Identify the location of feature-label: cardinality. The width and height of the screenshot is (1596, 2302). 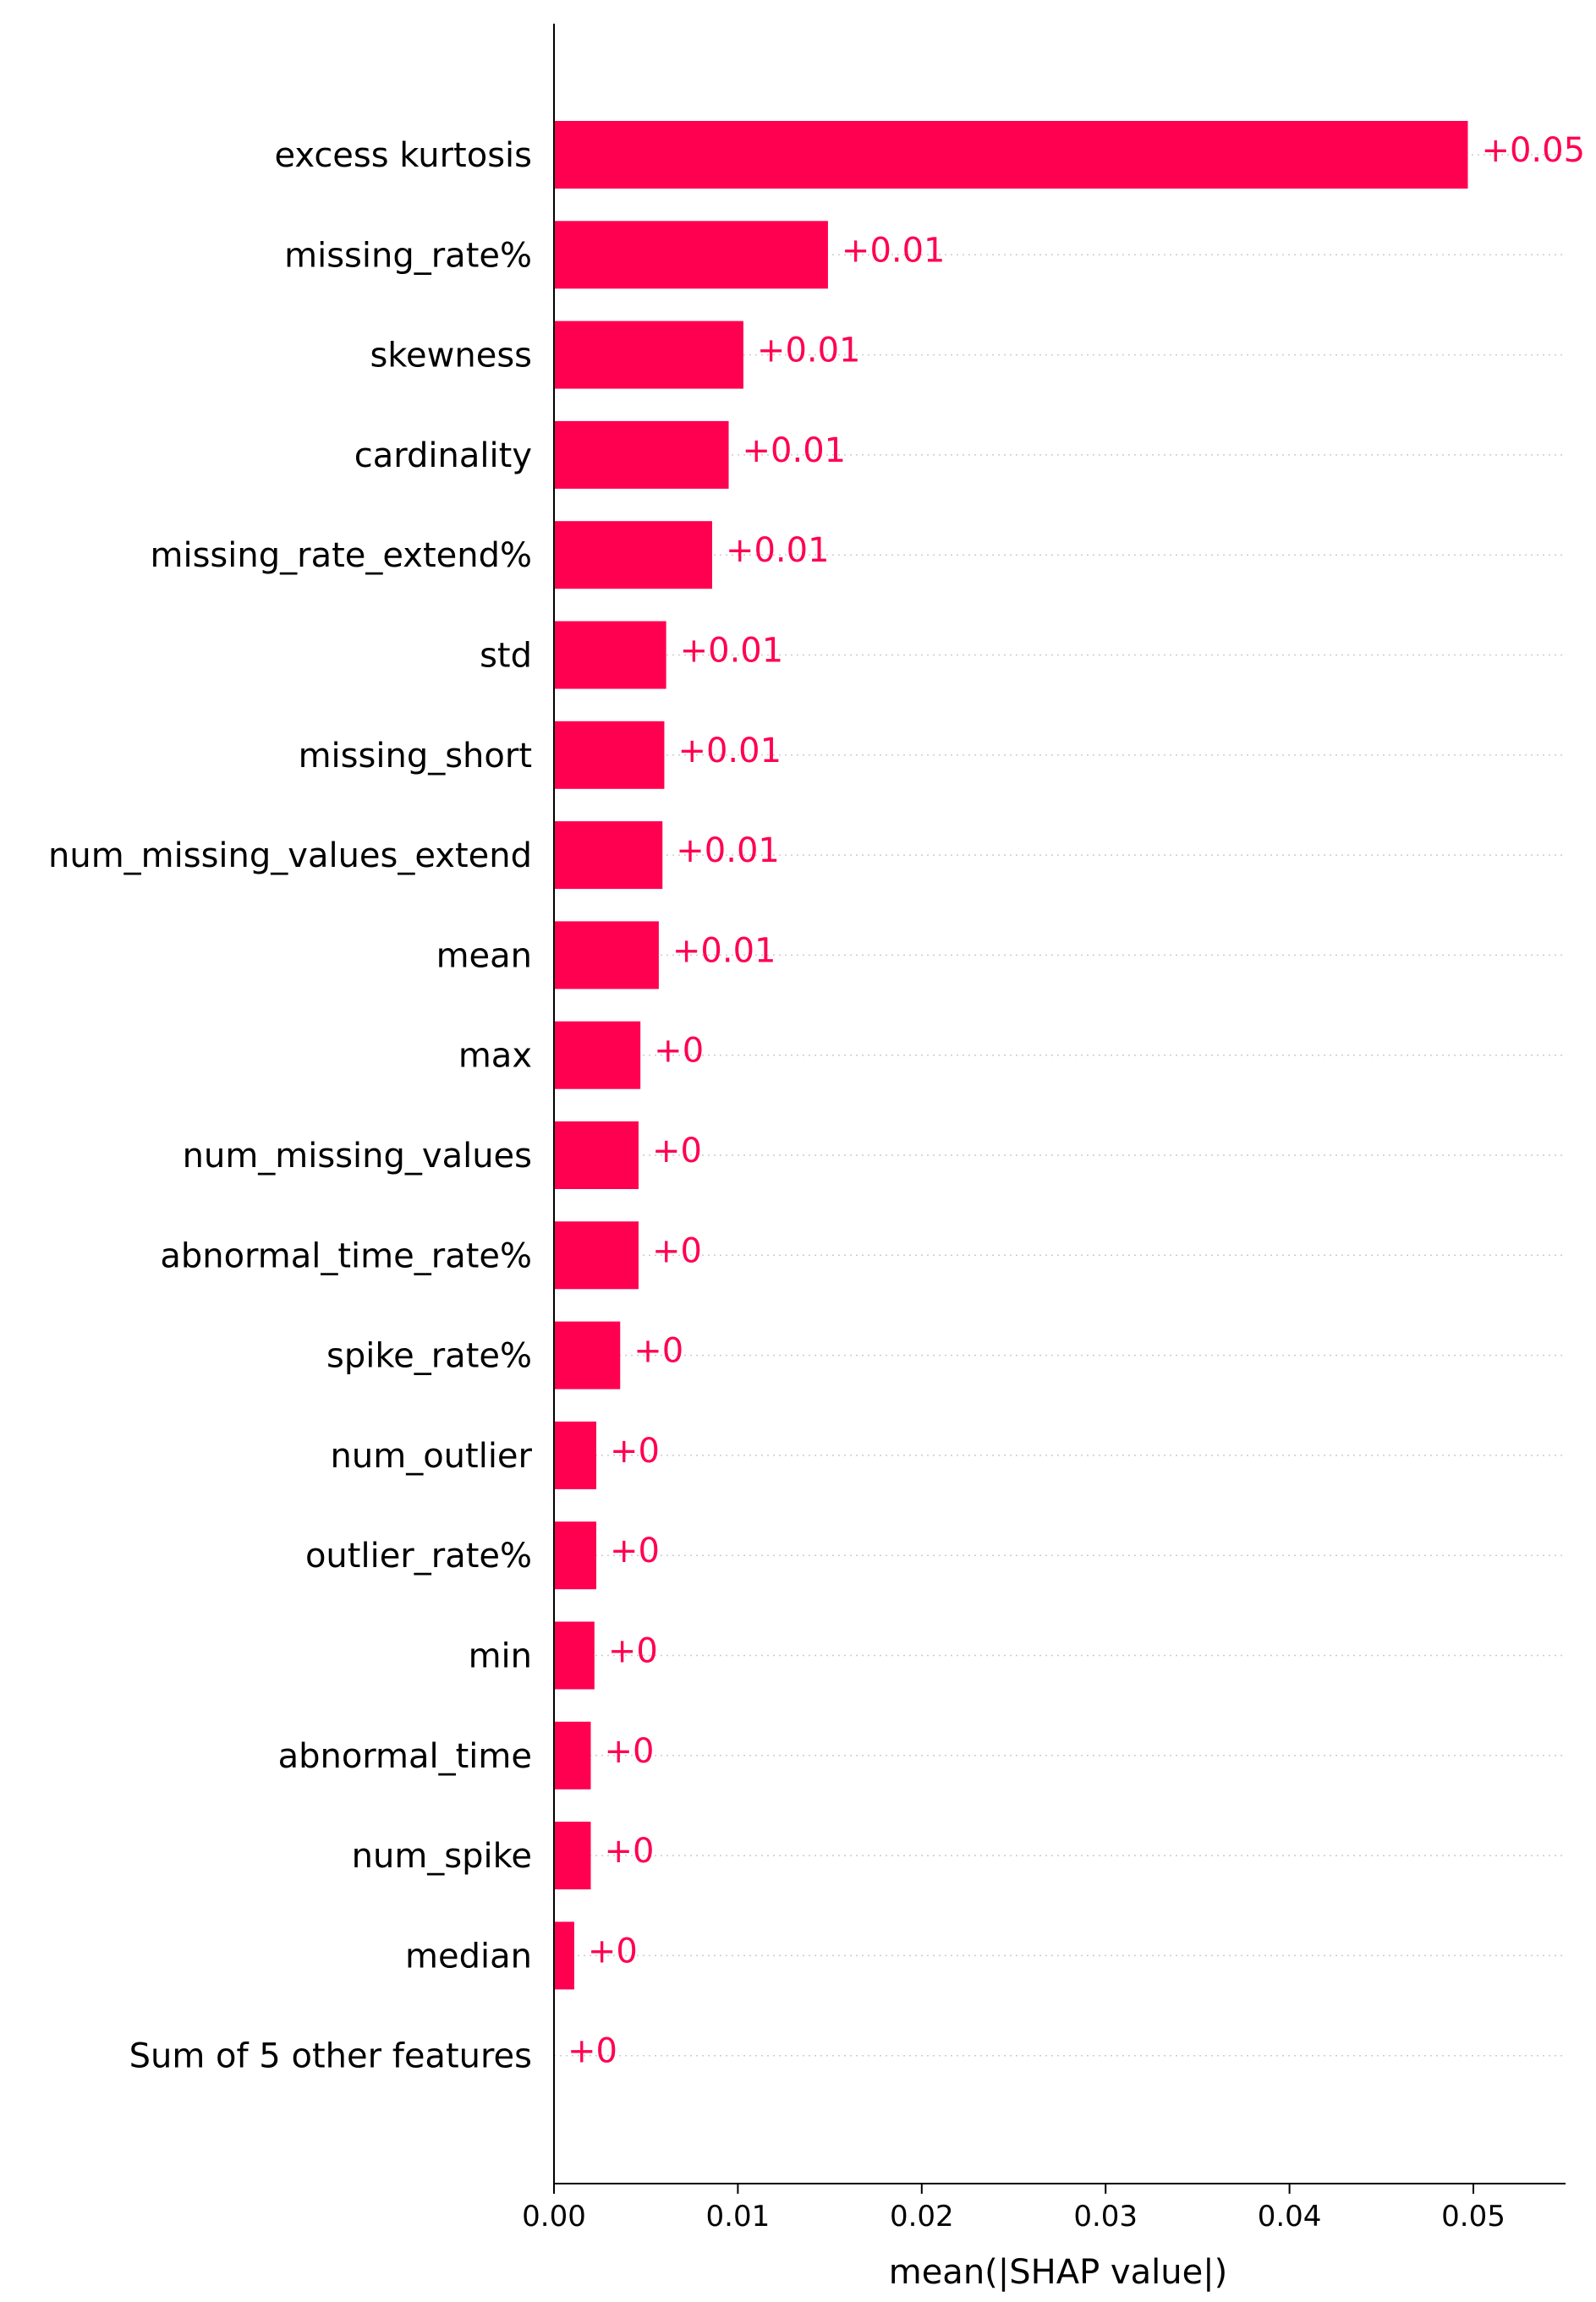
(443, 456).